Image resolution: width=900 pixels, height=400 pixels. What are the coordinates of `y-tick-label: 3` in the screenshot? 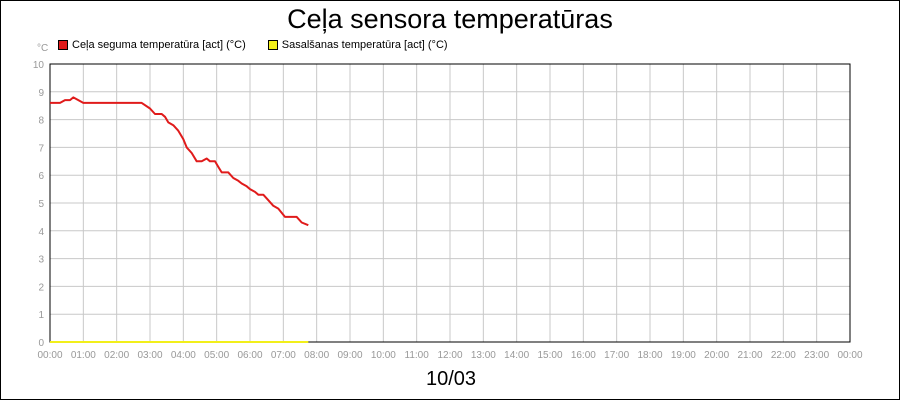 It's located at (41, 260).